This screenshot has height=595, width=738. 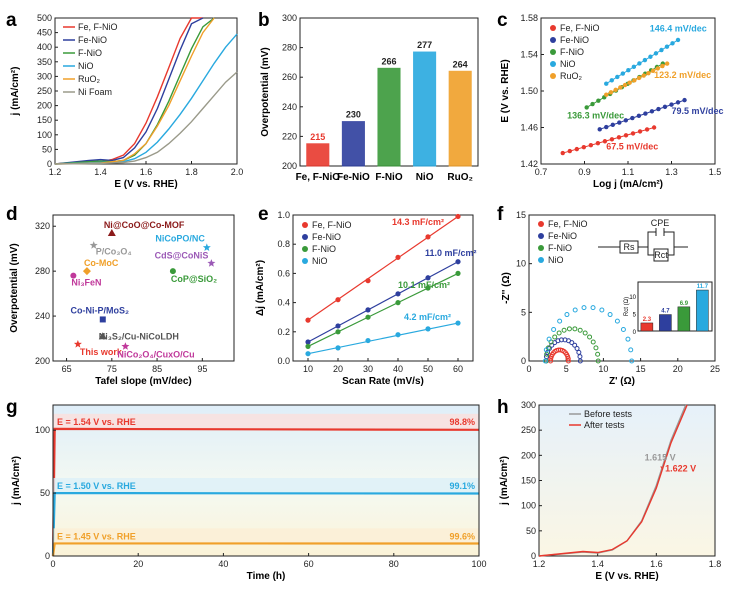 What do you see at coordinates (529, 55) in the screenshot?
I see `y-tick-label: 1.54` at bounding box center [529, 55].